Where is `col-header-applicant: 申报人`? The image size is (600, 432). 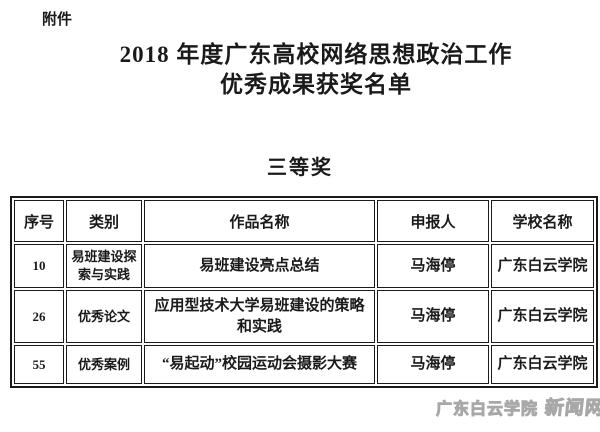
col-header-applicant: 申报人 is located at coordinates (433, 221).